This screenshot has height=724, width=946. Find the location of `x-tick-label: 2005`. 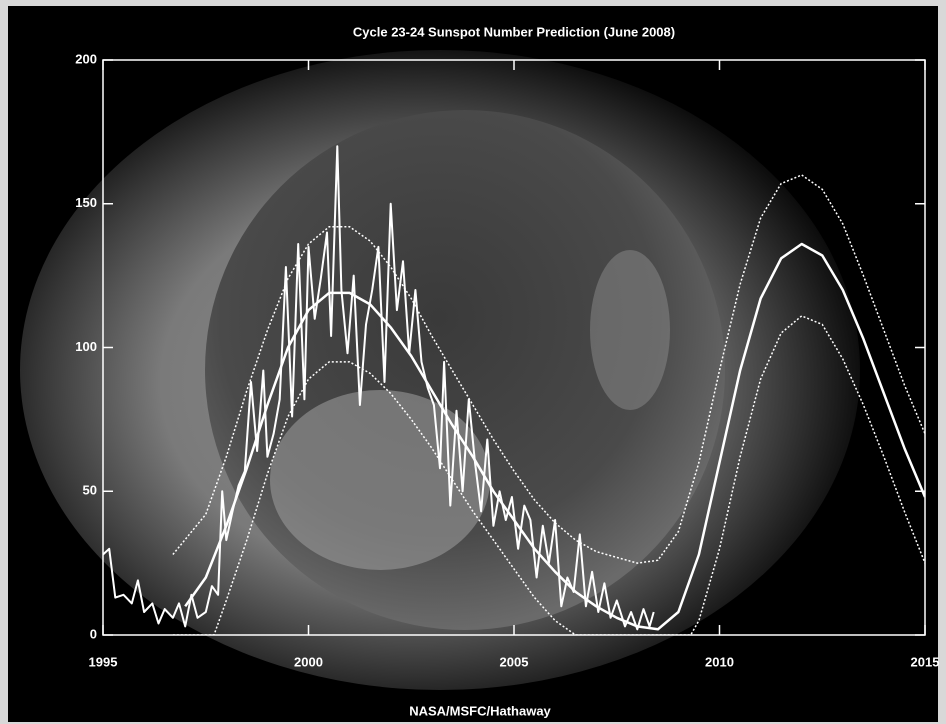

x-tick-label: 2005 is located at coordinates (514, 661).